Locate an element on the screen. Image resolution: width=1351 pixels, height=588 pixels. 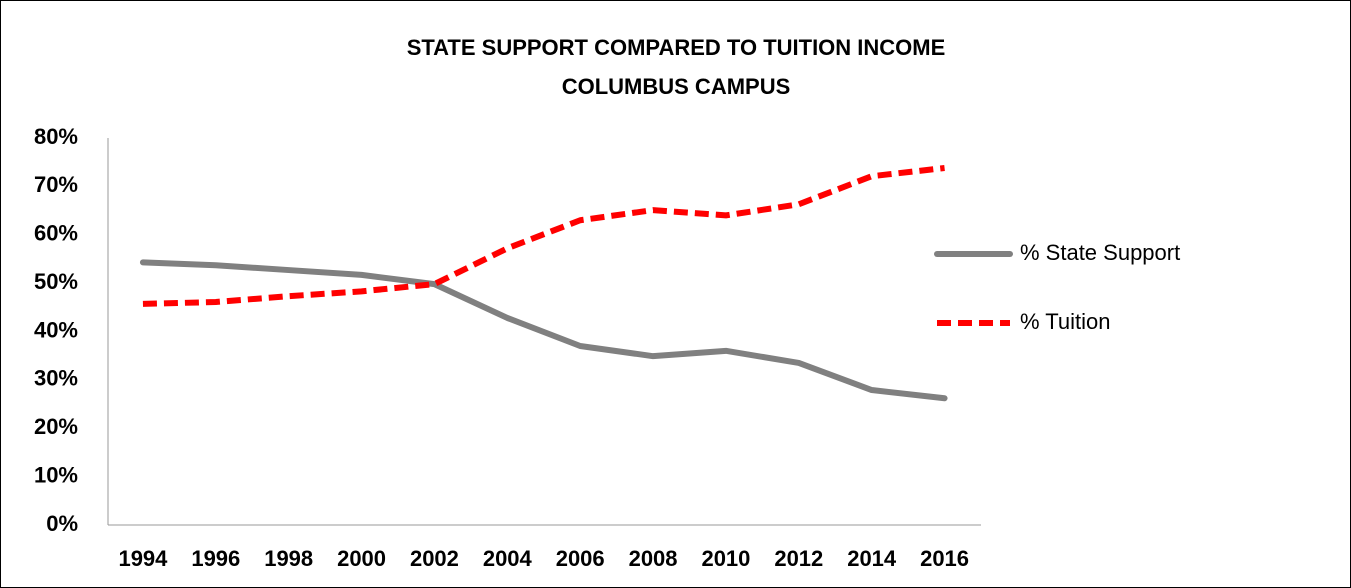
y-tick-label: 30% is located at coordinates (56, 378).